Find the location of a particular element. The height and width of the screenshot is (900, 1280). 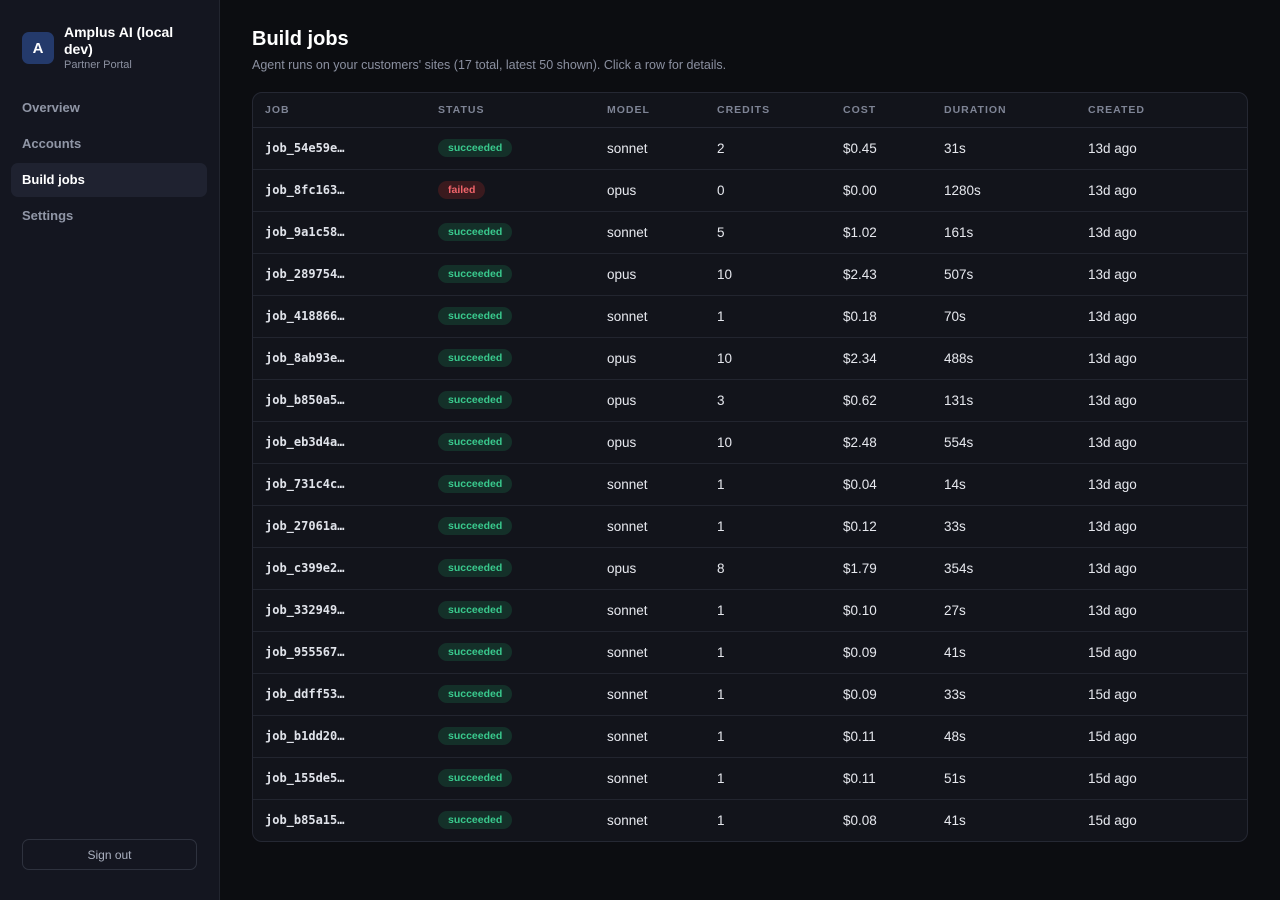

cell-duration: 14s is located at coordinates (1004, 484).